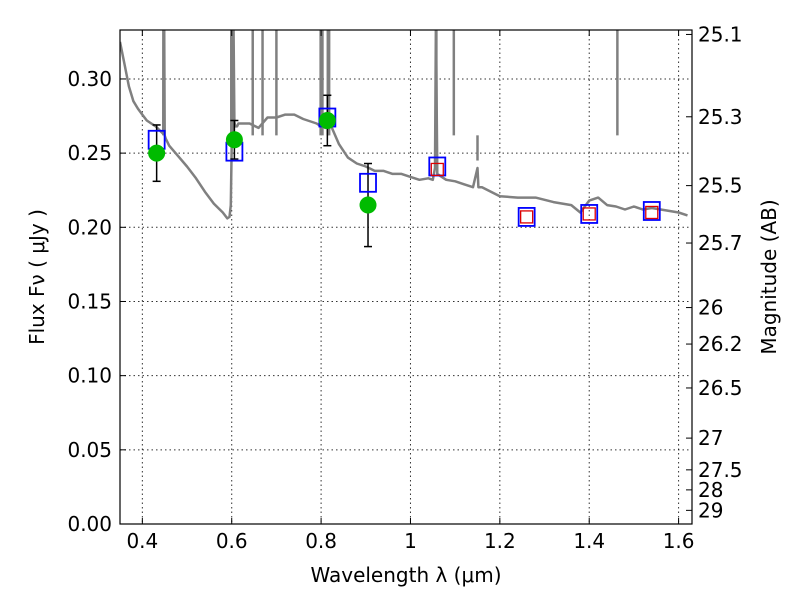 The height and width of the screenshot is (600, 800). What do you see at coordinates (37, 277) in the screenshot?
I see `y-axis-label: Flux Fν ( μJy )` at bounding box center [37, 277].